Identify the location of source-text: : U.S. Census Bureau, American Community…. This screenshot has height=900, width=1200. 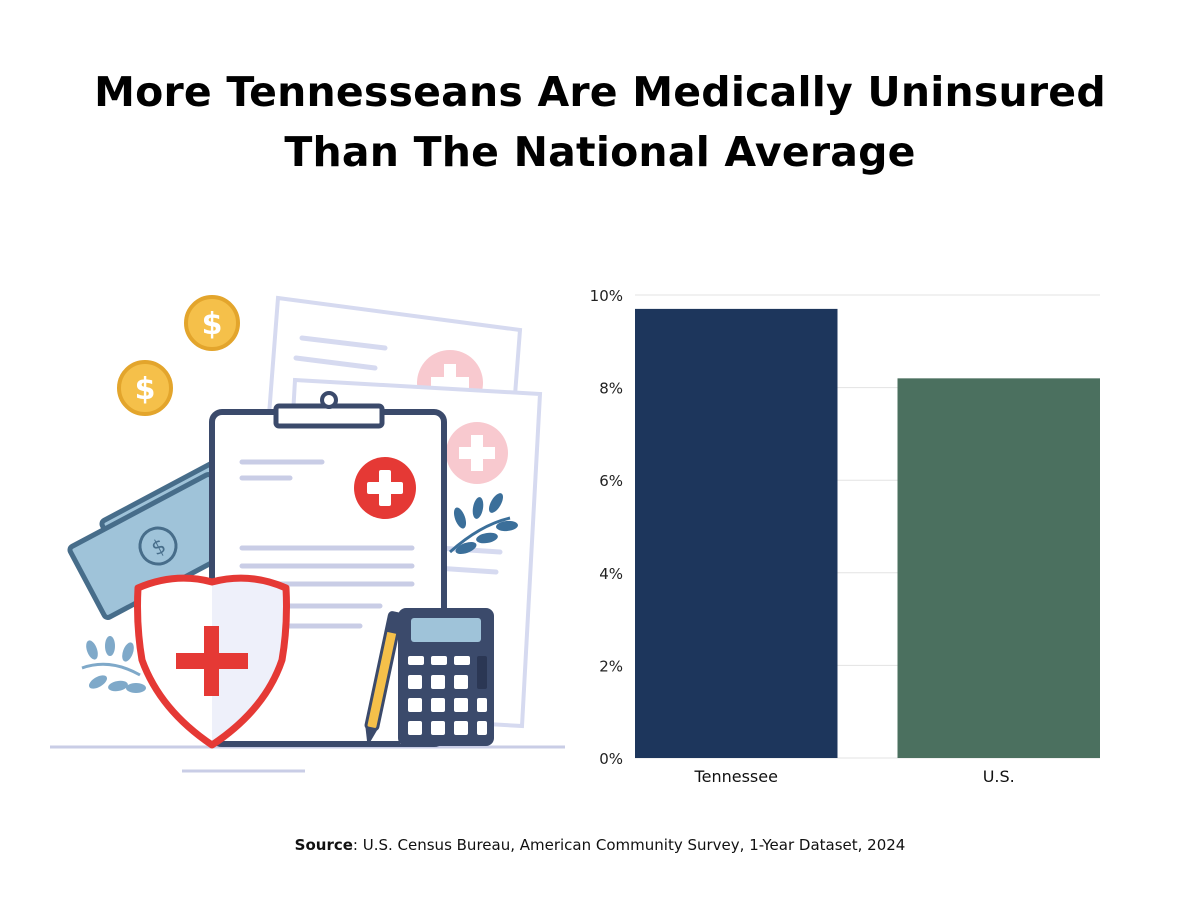
(629, 845).